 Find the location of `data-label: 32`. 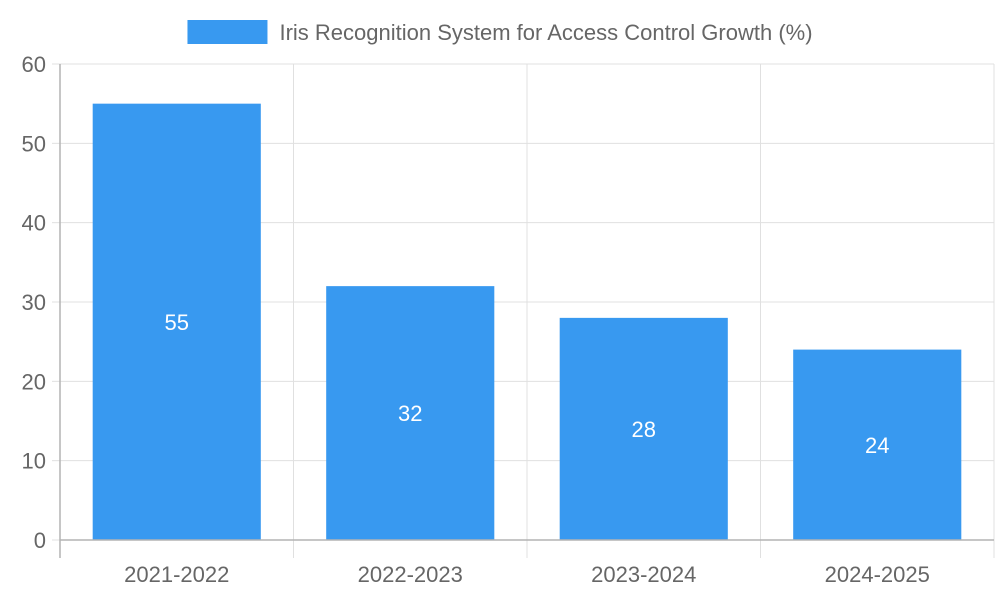

data-label: 32 is located at coordinates (410, 413).